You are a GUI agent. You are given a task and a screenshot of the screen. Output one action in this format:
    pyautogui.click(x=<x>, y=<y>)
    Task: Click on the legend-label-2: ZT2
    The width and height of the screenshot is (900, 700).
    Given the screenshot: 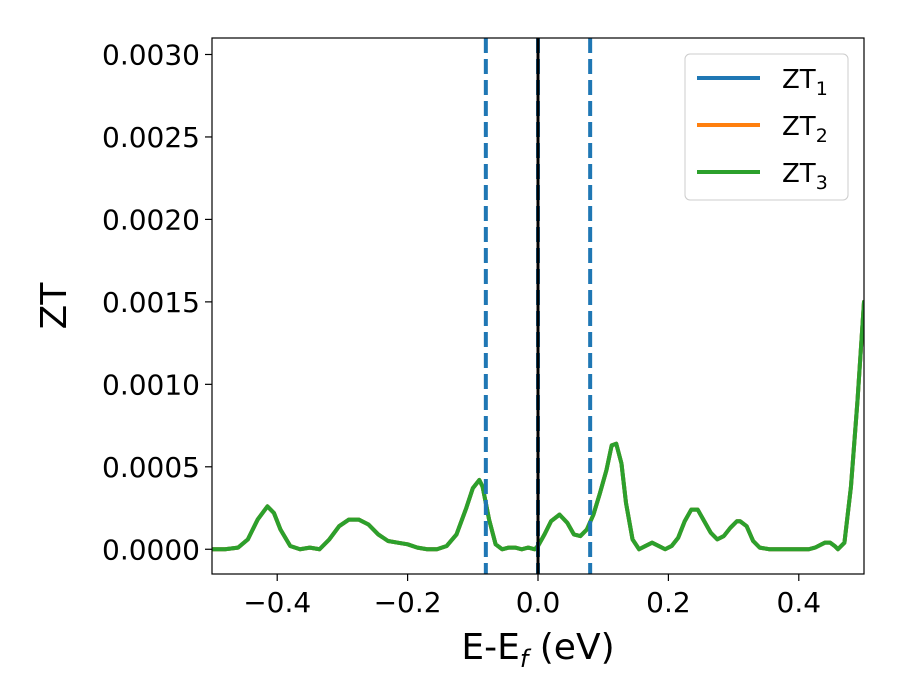 What is the action you would take?
    pyautogui.click(x=805, y=129)
    